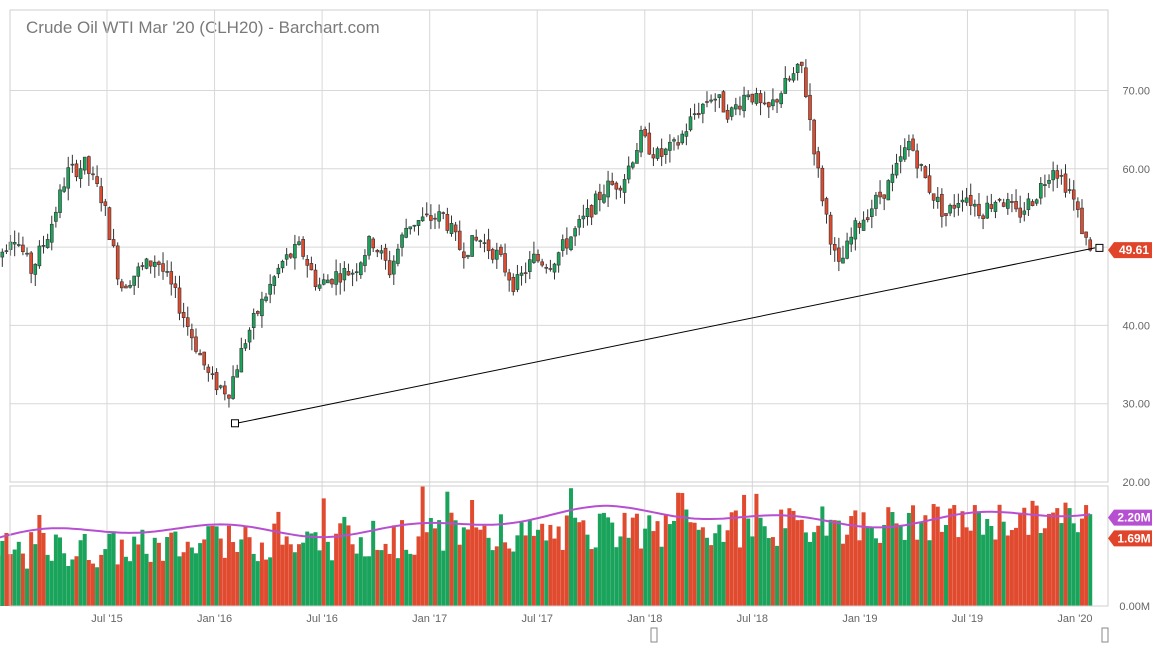 This screenshot has width=1156, height=650. What do you see at coordinates (1136, 326) in the screenshot?
I see `price-tick-label: 40.00` at bounding box center [1136, 326].